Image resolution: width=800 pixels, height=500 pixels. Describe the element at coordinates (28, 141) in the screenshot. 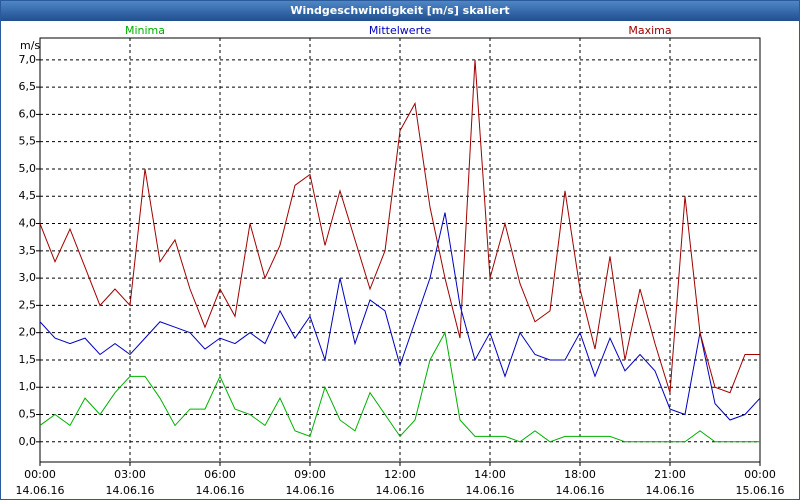

I see `y-tick-label: 5,5` at that location.